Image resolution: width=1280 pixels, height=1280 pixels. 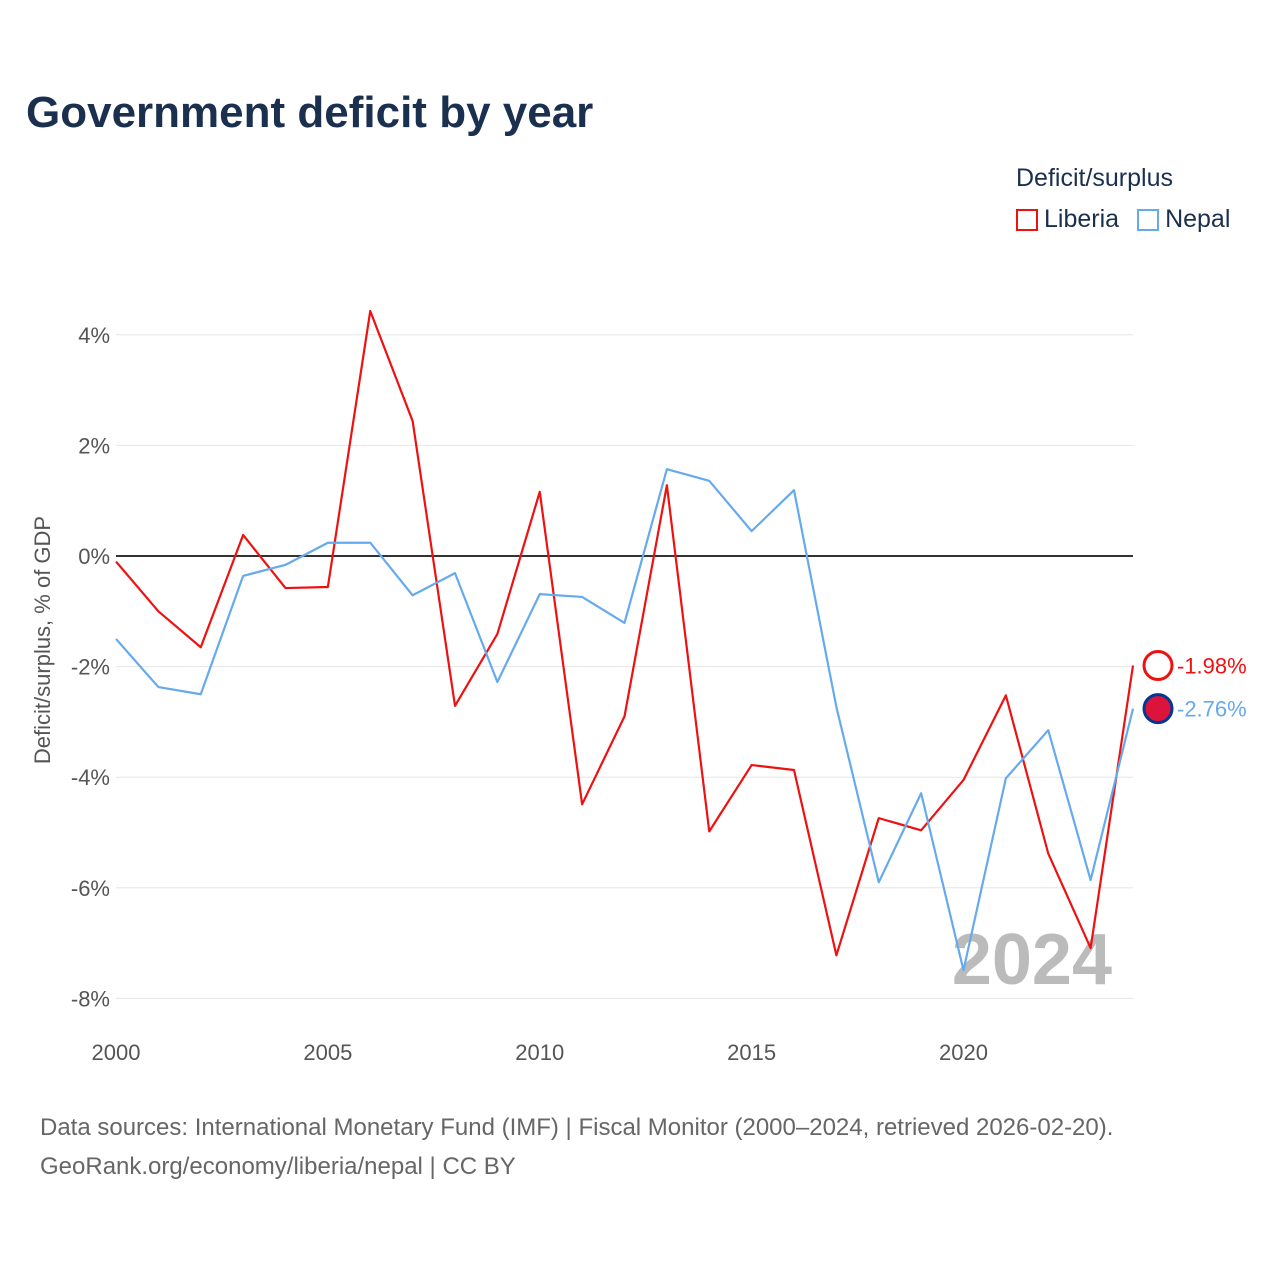 What do you see at coordinates (1148, 219) in the screenshot?
I see `legend-swatch-nepal` at bounding box center [1148, 219].